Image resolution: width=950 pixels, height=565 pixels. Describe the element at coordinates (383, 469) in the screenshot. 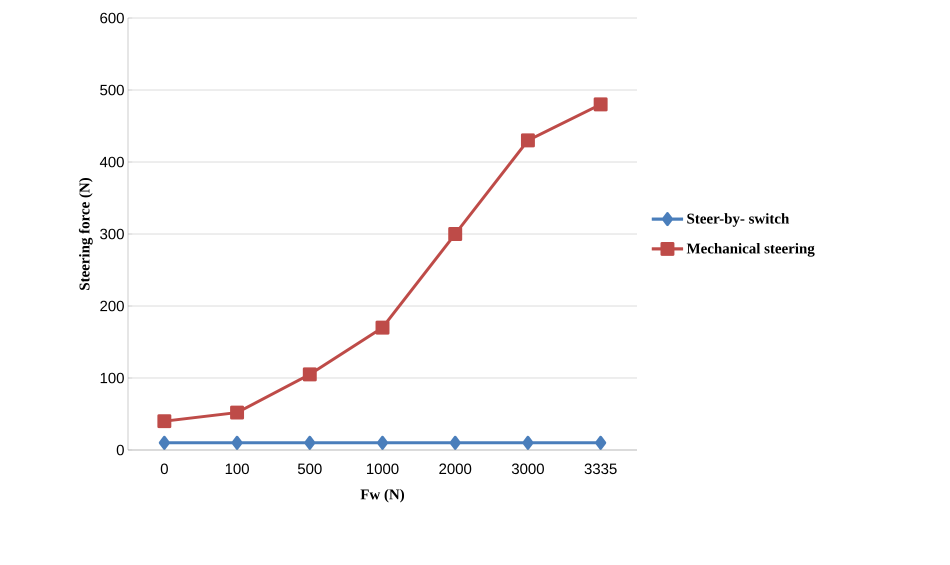

I see `x-tick-label: 1000` at that location.